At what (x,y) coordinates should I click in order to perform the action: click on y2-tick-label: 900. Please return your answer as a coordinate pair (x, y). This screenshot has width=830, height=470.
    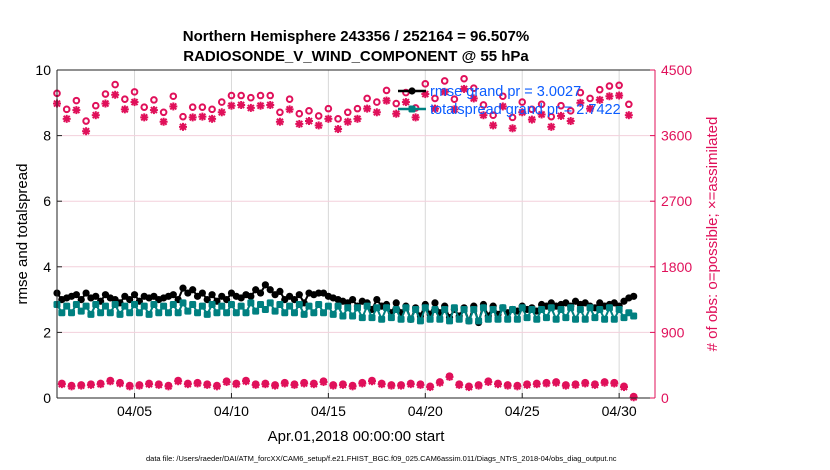
    Looking at the image, I should click on (673, 332).